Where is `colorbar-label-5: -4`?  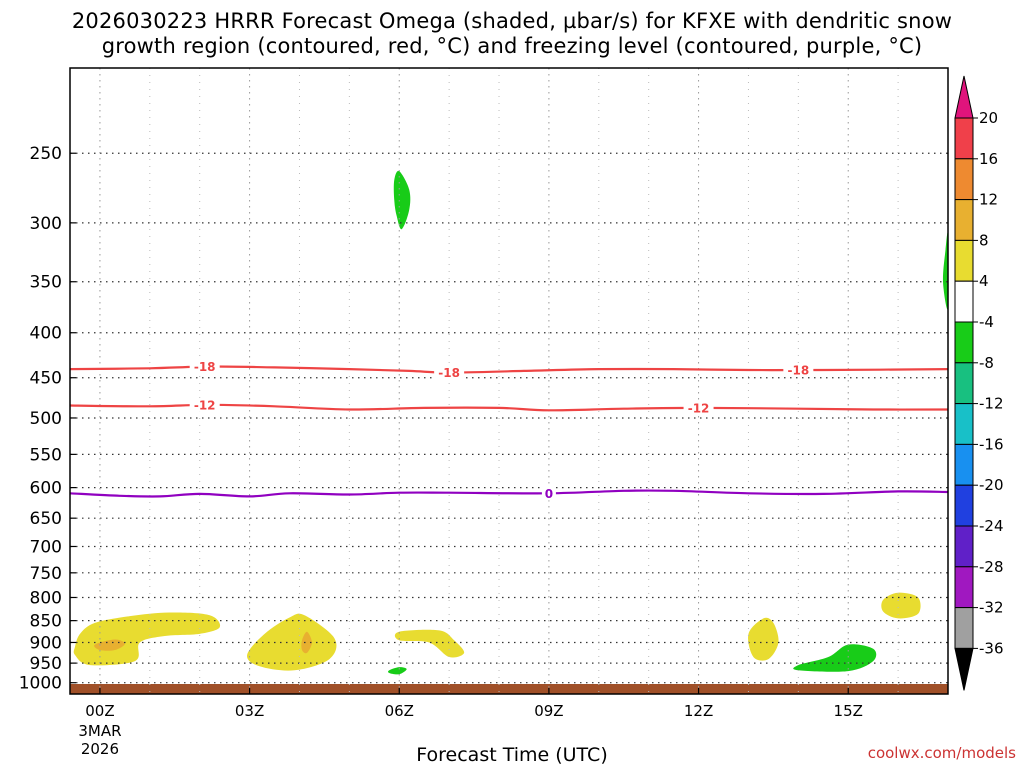 colorbar-label-5: -4 is located at coordinates (986, 322).